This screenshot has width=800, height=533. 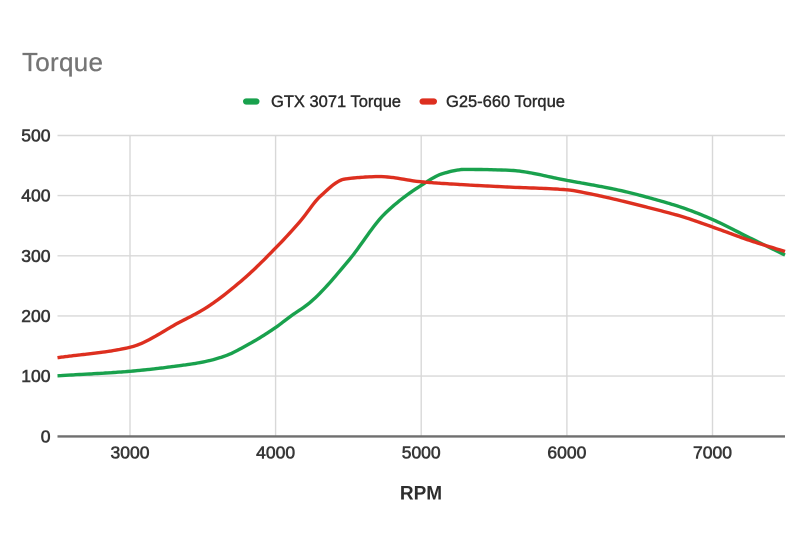 I want to click on svg-text: 6000, so click(x=566, y=453).